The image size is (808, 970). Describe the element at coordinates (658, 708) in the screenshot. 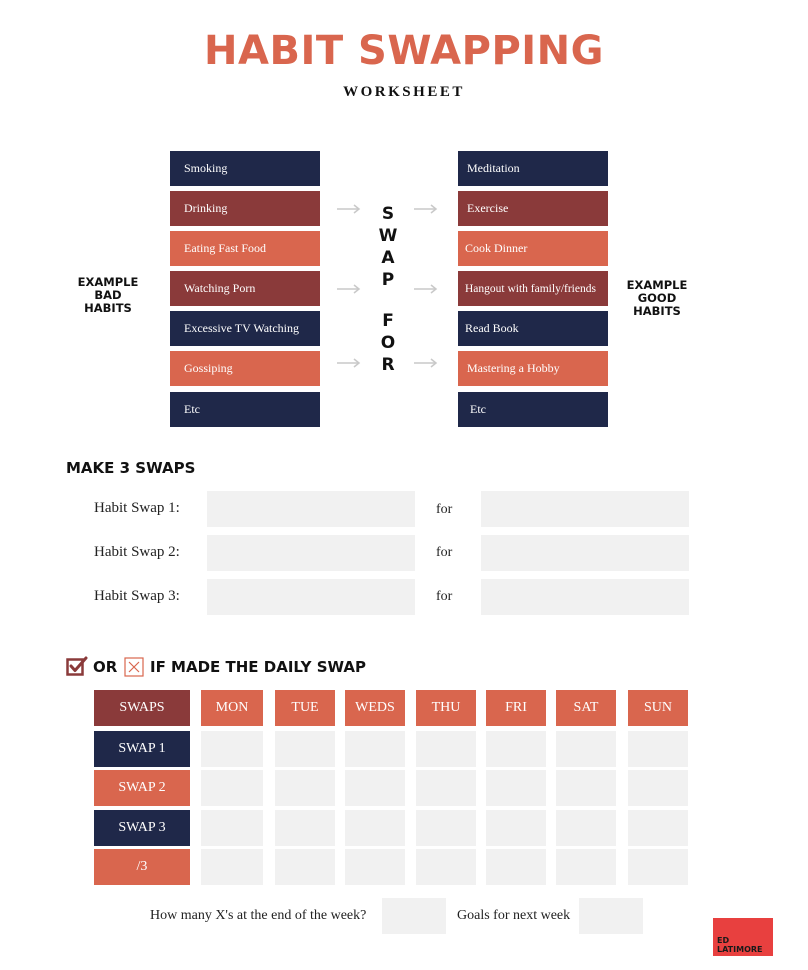

I see `day-header: SUN` at that location.